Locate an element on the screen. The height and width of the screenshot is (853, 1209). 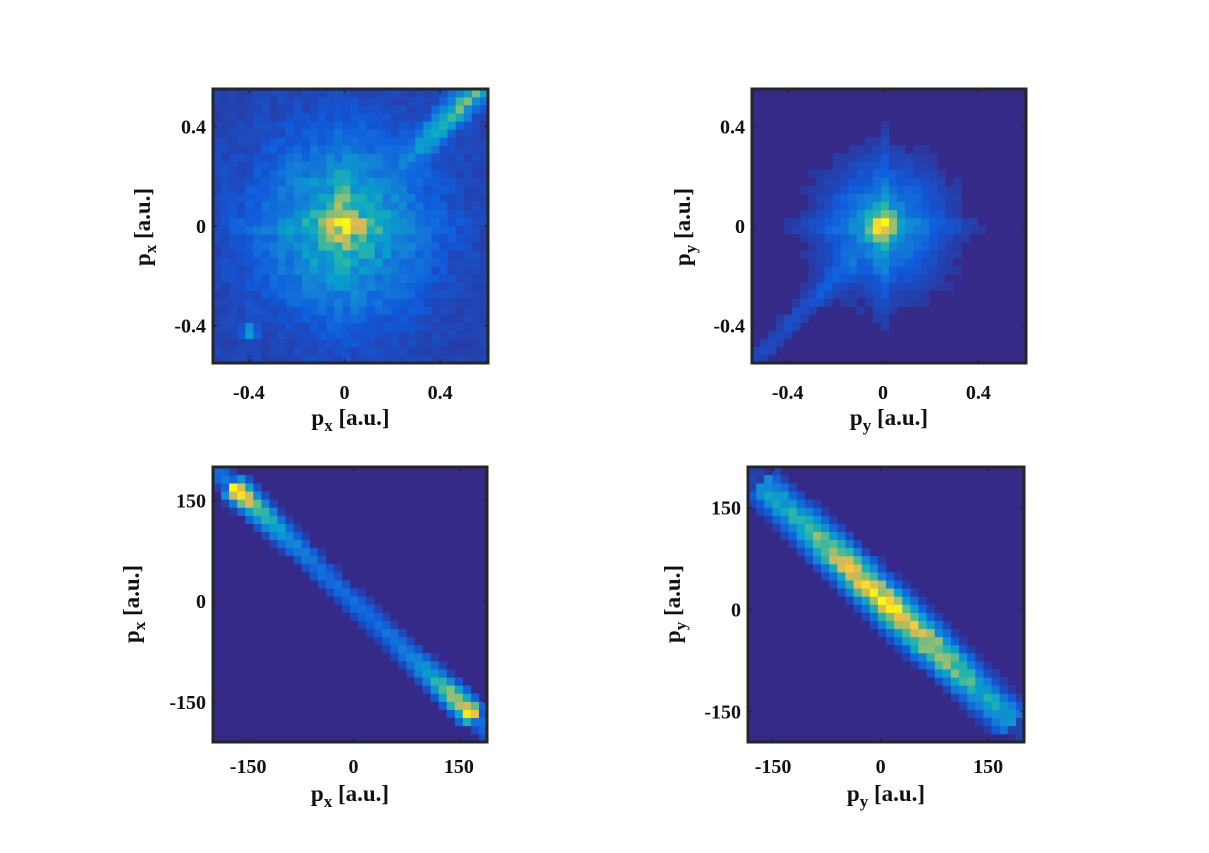
x-axis-label: px [a.u.] is located at coordinates (350, 420).